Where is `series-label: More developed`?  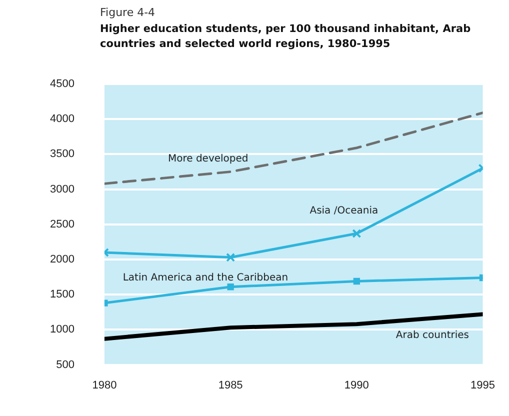
series-label: More developed is located at coordinates (208, 158).